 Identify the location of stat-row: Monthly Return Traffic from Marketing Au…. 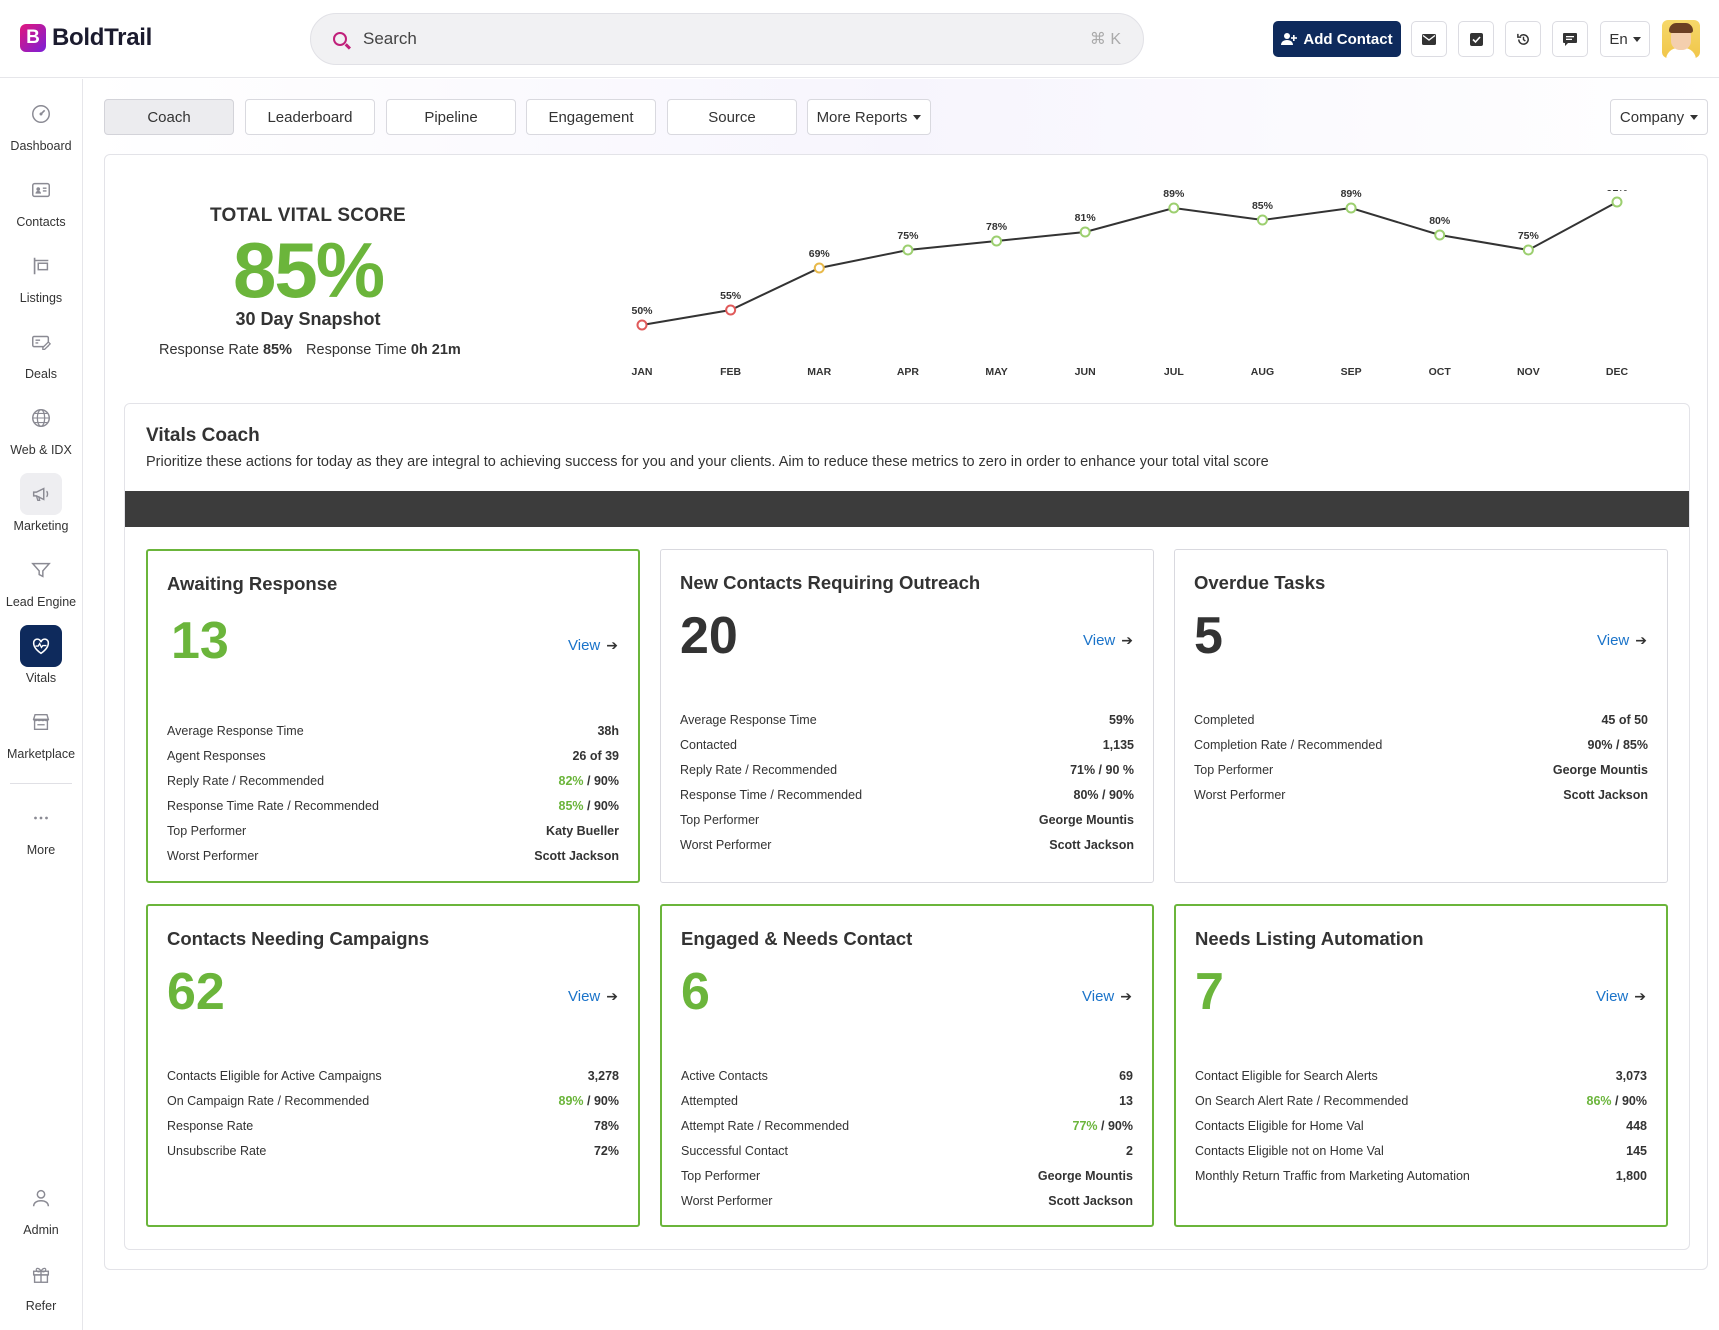
(1421, 1176).